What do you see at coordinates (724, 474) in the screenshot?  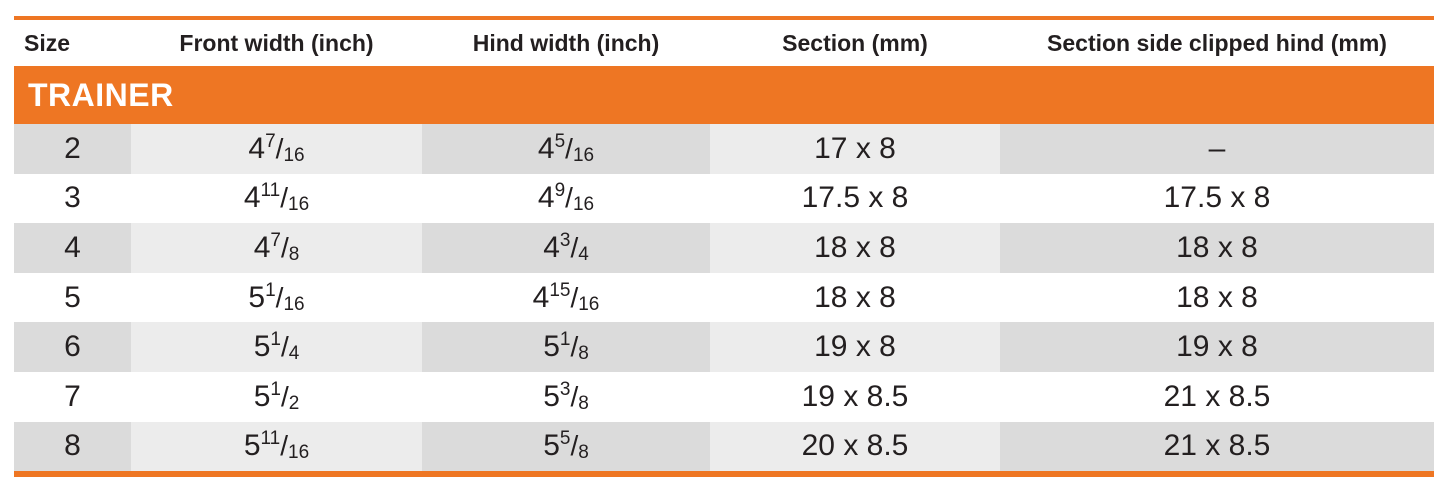 I see `bottom-rule` at bounding box center [724, 474].